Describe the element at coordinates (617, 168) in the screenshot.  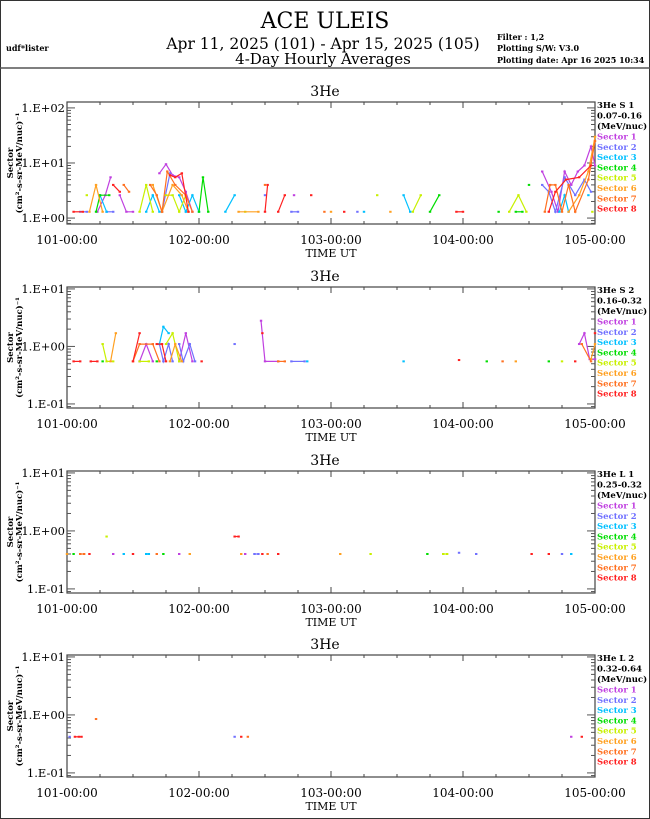
I see `legend-entry-sector-4: Sector 4` at that location.